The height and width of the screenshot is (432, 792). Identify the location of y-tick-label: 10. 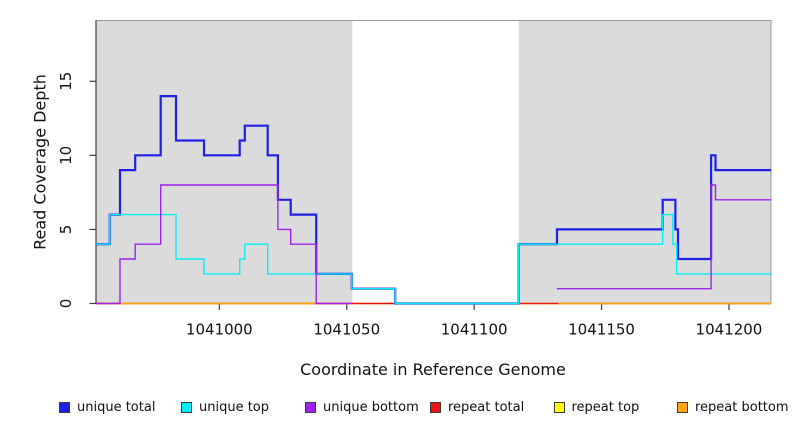
(66, 155).